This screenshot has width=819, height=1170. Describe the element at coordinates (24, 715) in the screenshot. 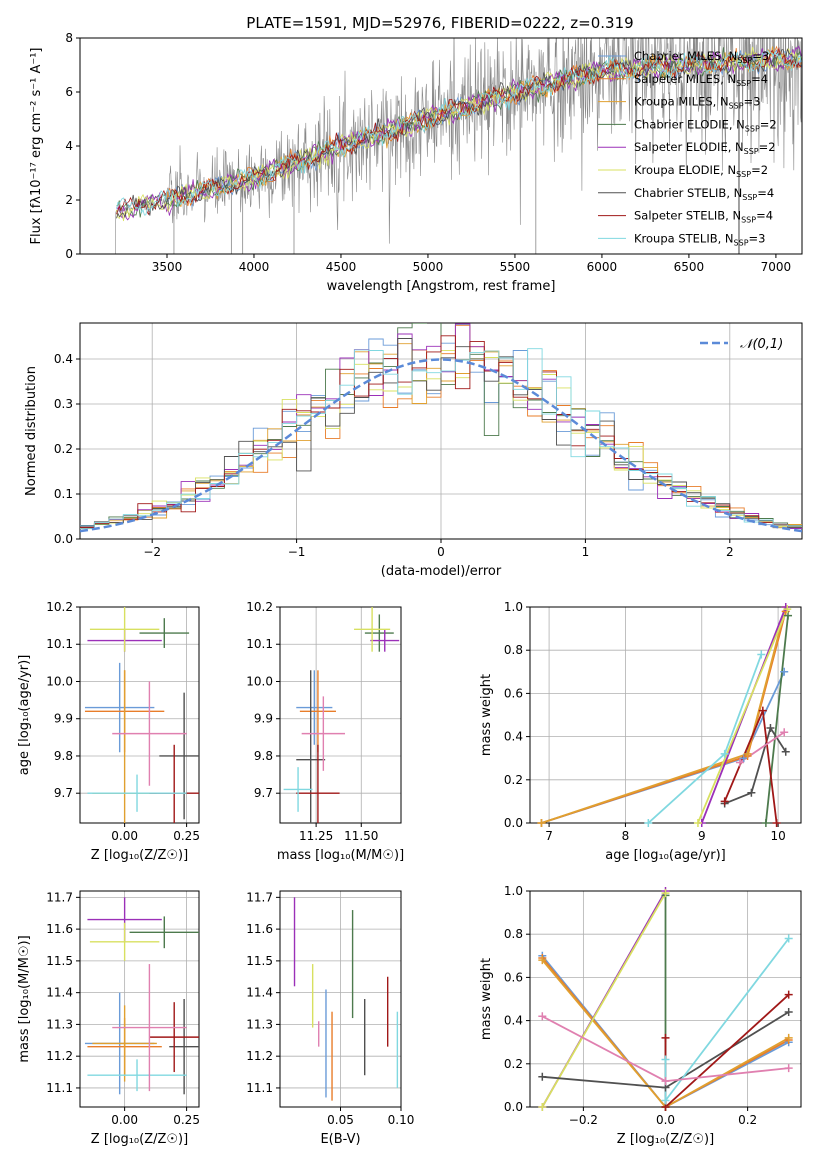

I see `y-axis-label: age [log₁₀(age/yr)]` at that location.